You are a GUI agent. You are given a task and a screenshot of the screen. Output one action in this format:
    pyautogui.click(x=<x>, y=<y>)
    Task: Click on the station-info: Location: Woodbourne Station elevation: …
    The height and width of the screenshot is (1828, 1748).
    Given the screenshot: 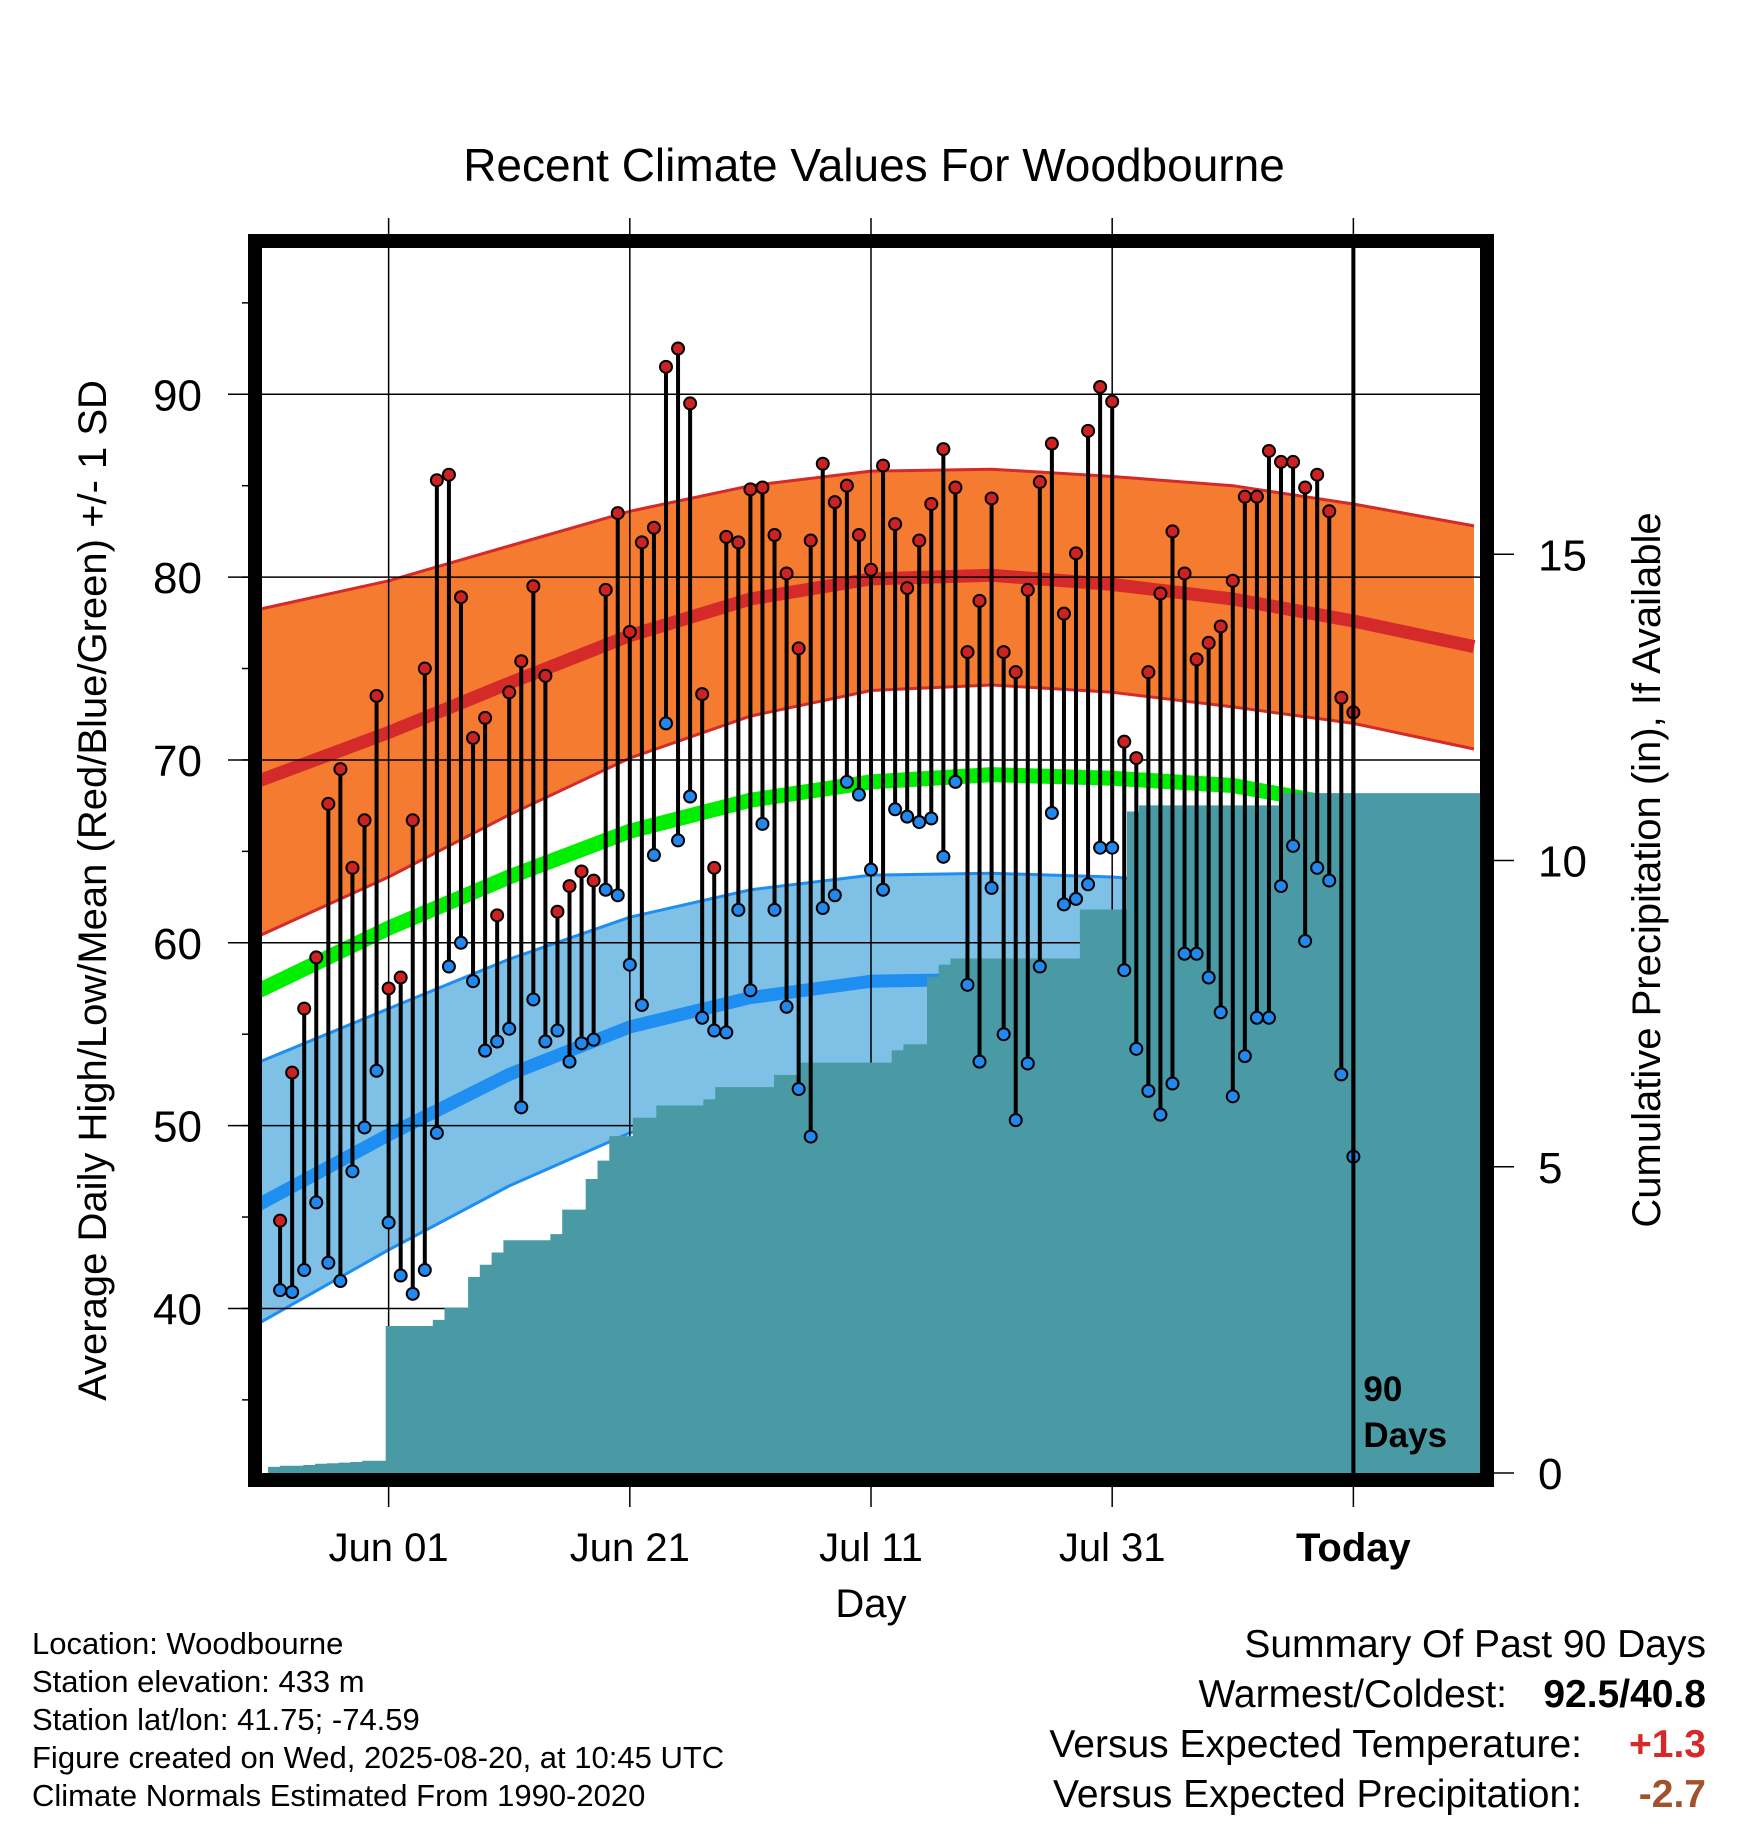 What is the action you would take?
    pyautogui.click(x=378, y=1720)
    